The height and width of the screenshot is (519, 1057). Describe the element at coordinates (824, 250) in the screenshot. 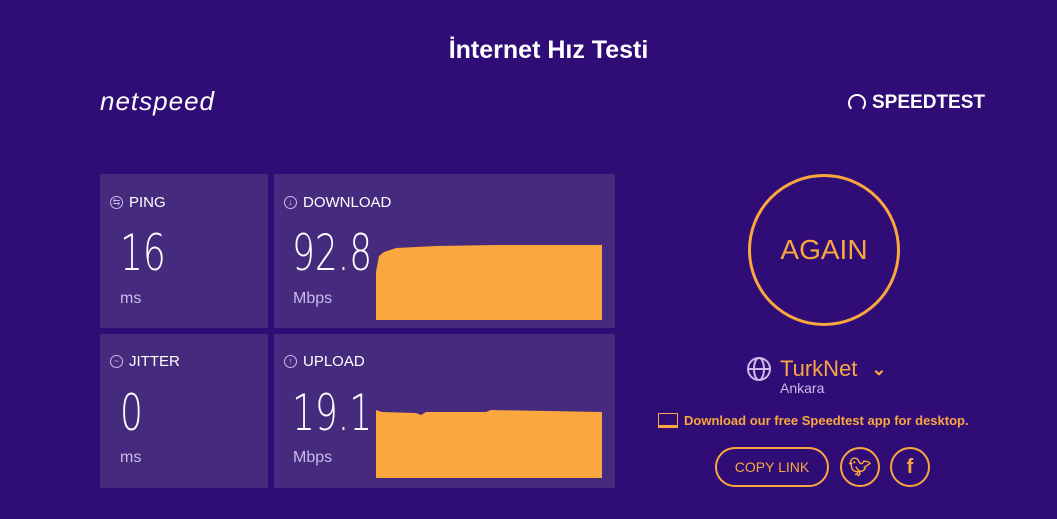

I see `again-button: AGAIN` at that location.